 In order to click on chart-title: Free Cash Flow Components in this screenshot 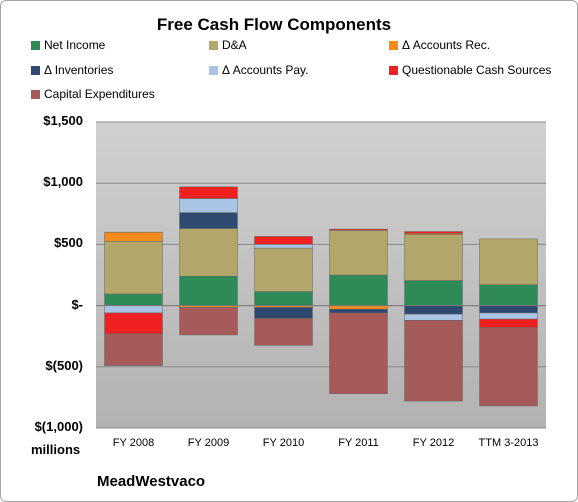, I will do `click(274, 24)`.